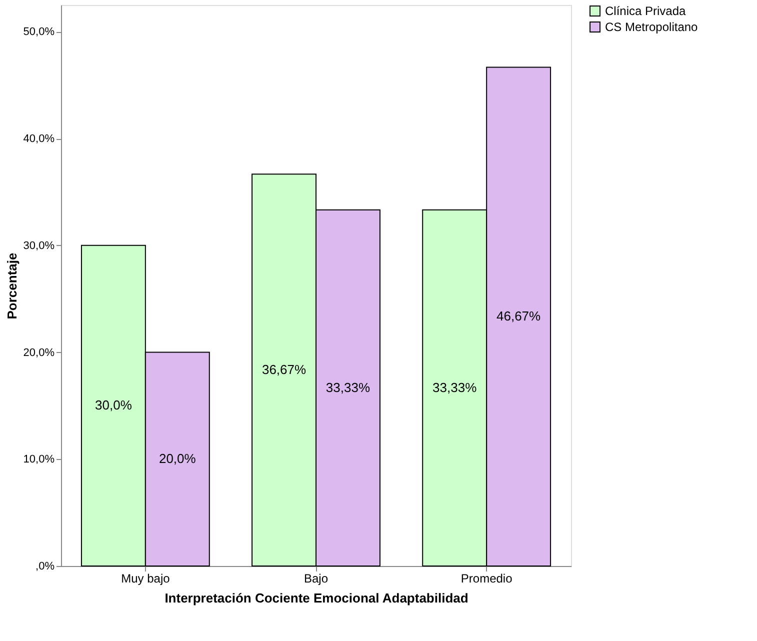  What do you see at coordinates (39, 139) in the screenshot?
I see `y-tick-label: 40,0%` at bounding box center [39, 139].